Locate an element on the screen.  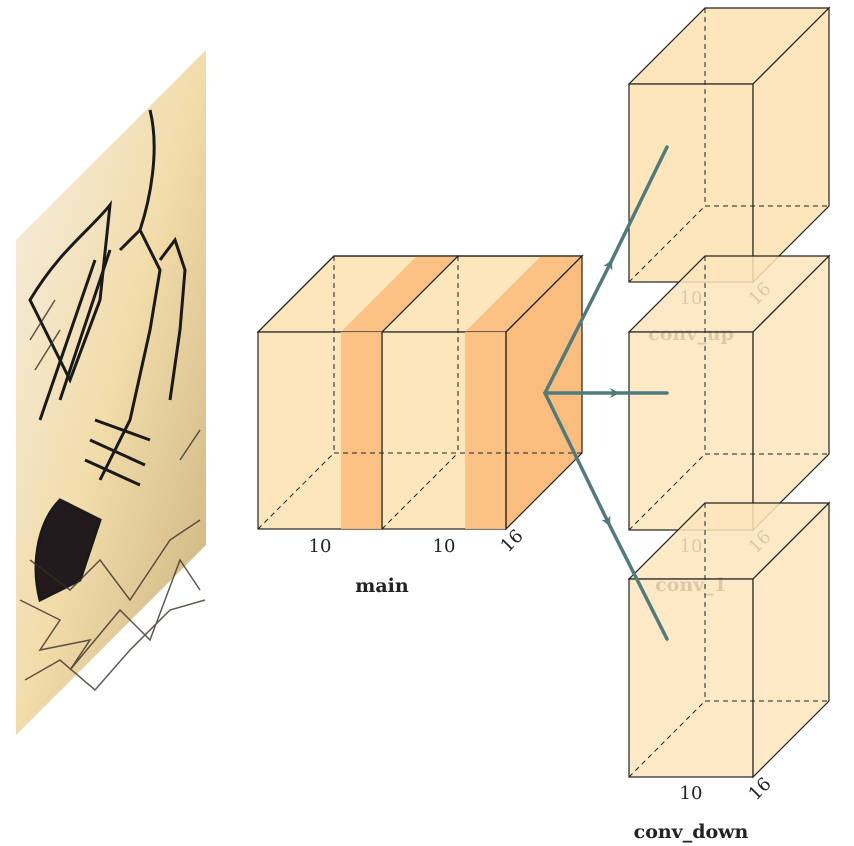
conv-down-label: conv_down is located at coordinates (691, 832).